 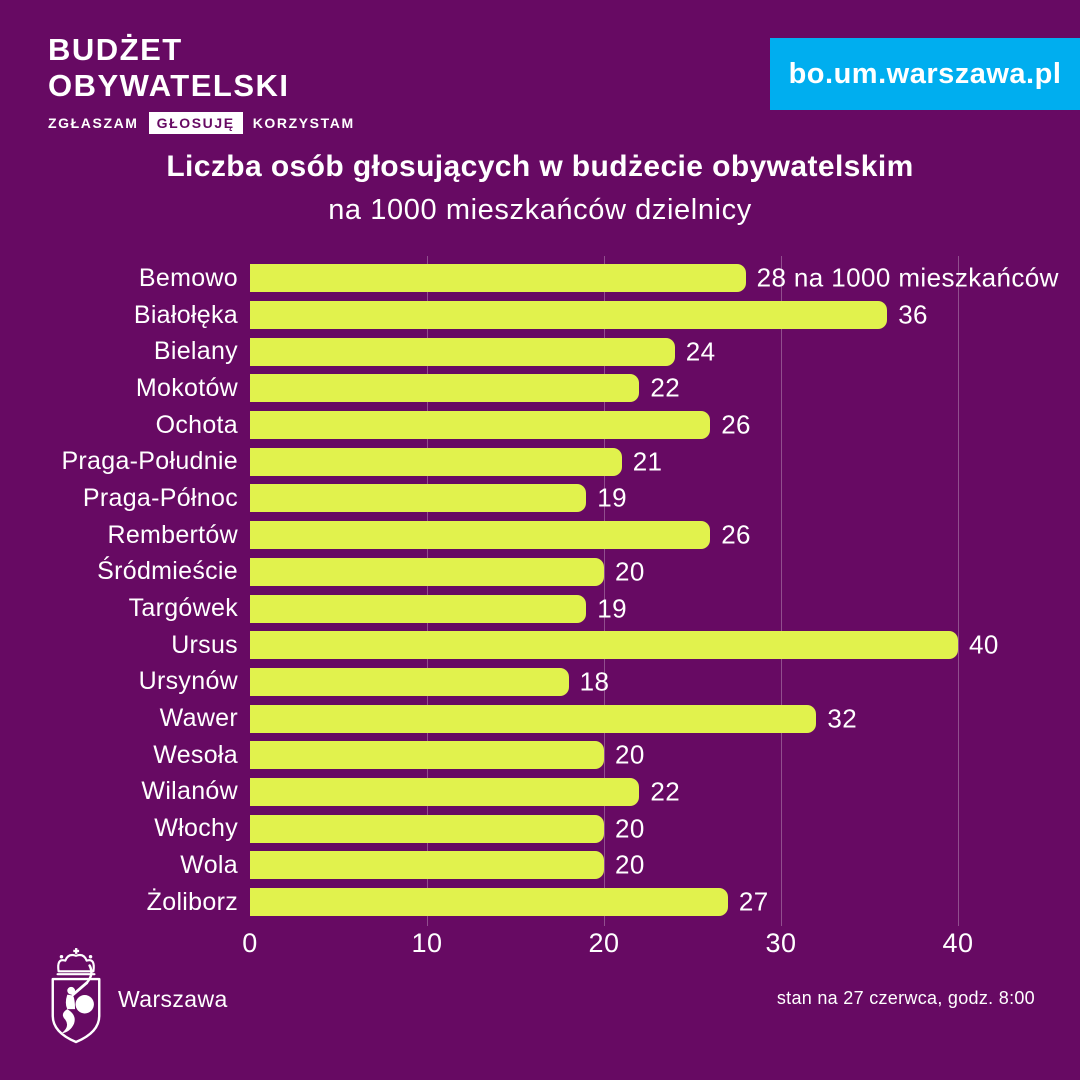 What do you see at coordinates (427, 943) in the screenshot?
I see `x-axis-tick-label: 10` at bounding box center [427, 943].